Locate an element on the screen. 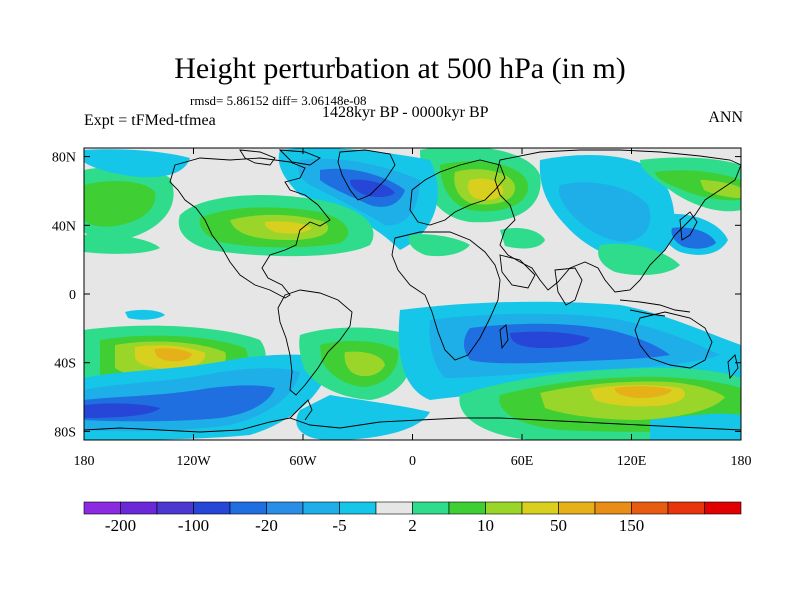 The width and height of the screenshot is (800, 600). greenland-outline is located at coordinates (366, 175).